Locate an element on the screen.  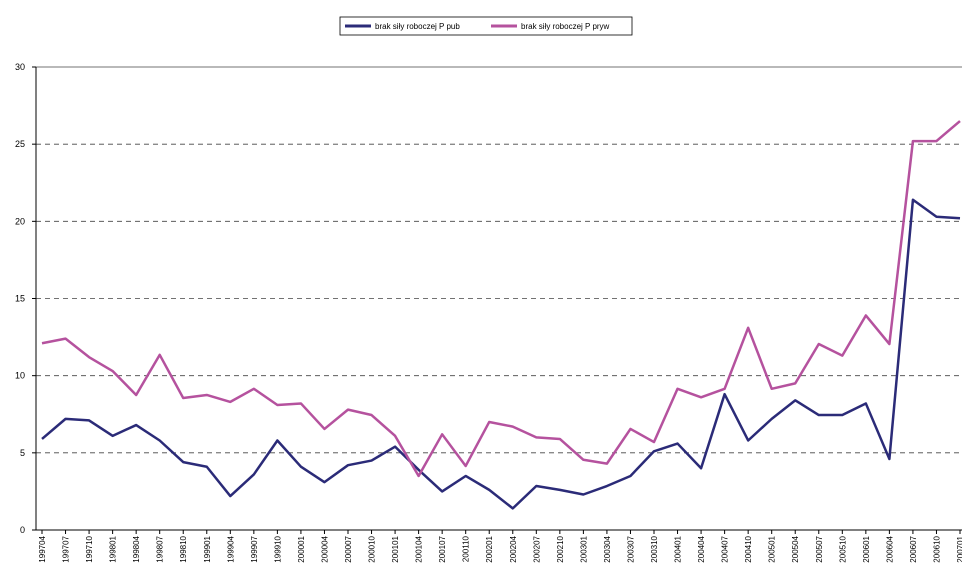
x-tick-label: 200310 is located at coordinates (654, 548).